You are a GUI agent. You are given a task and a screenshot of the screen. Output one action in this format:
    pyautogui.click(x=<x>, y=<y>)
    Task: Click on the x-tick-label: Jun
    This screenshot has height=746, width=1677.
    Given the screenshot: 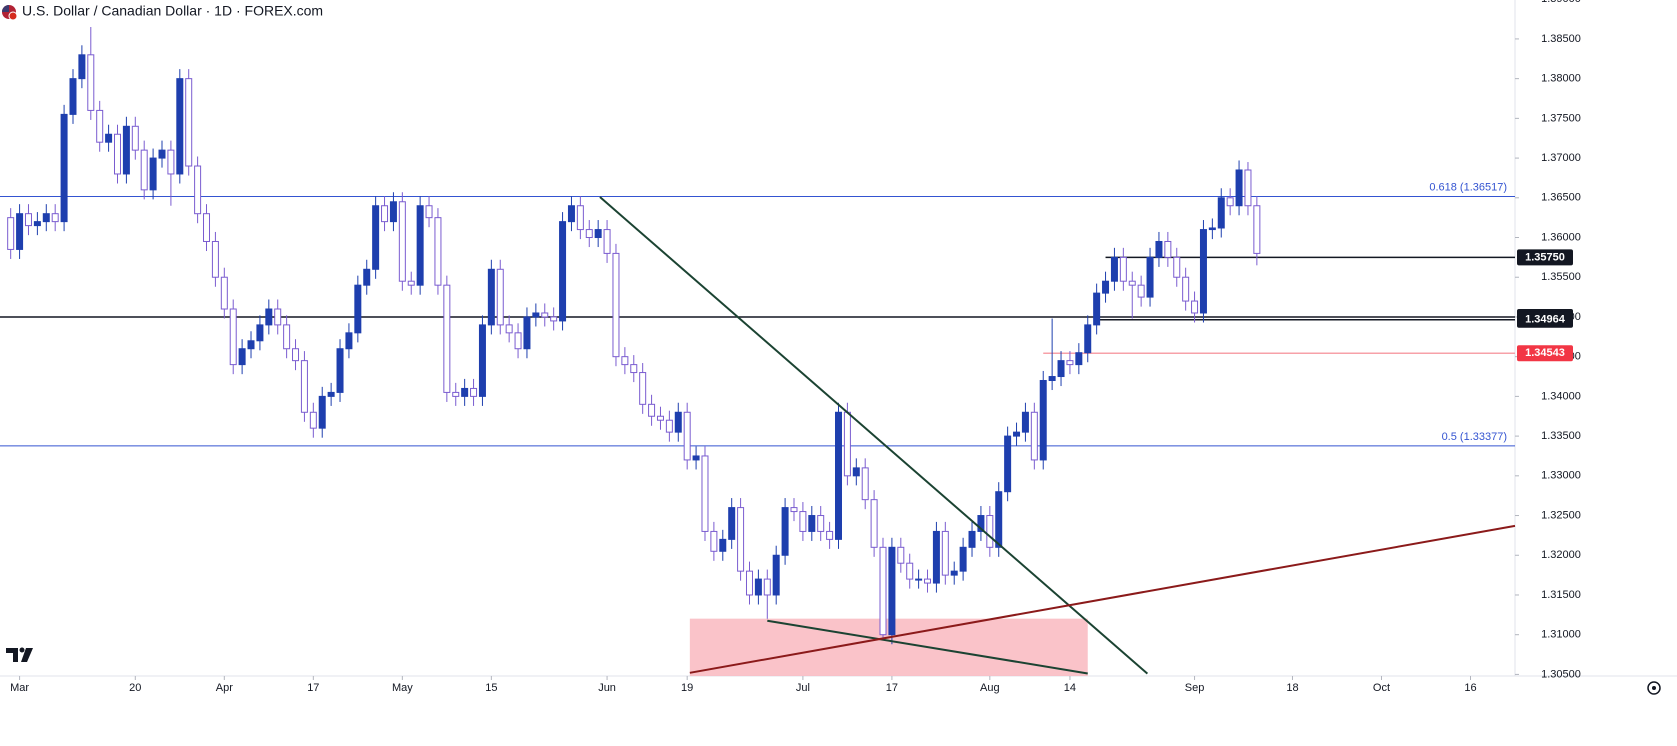 What is the action you would take?
    pyautogui.click(x=607, y=688)
    